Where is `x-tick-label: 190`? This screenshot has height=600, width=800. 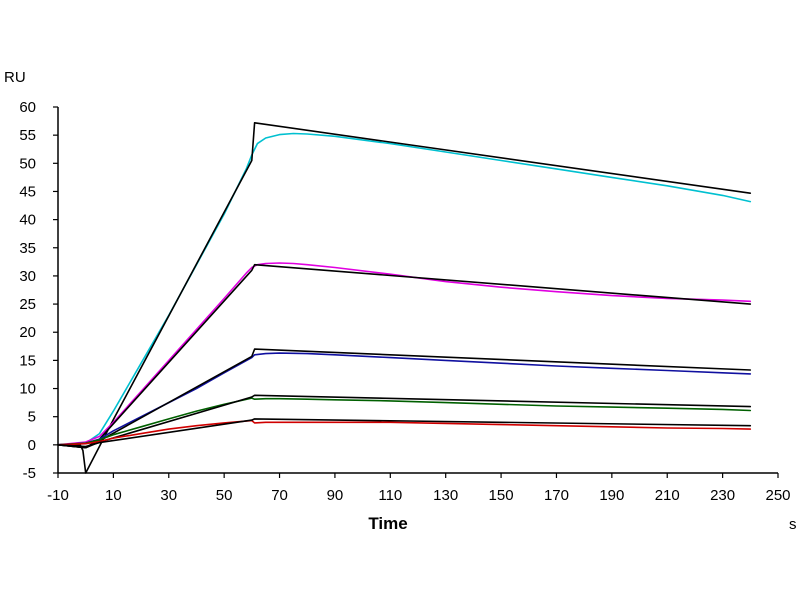
x-tick-label: 190 is located at coordinates (611, 495).